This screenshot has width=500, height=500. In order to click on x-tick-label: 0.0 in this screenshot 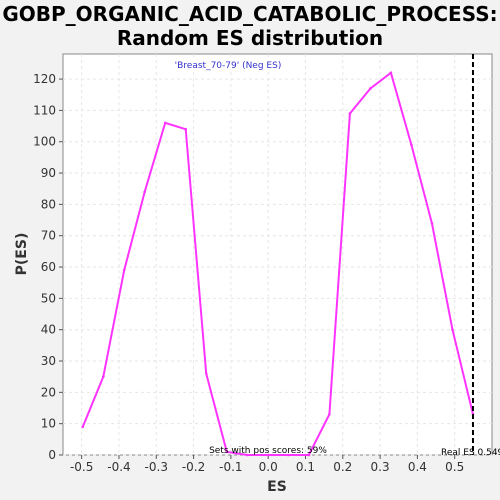, I will do `click(268, 467)`.